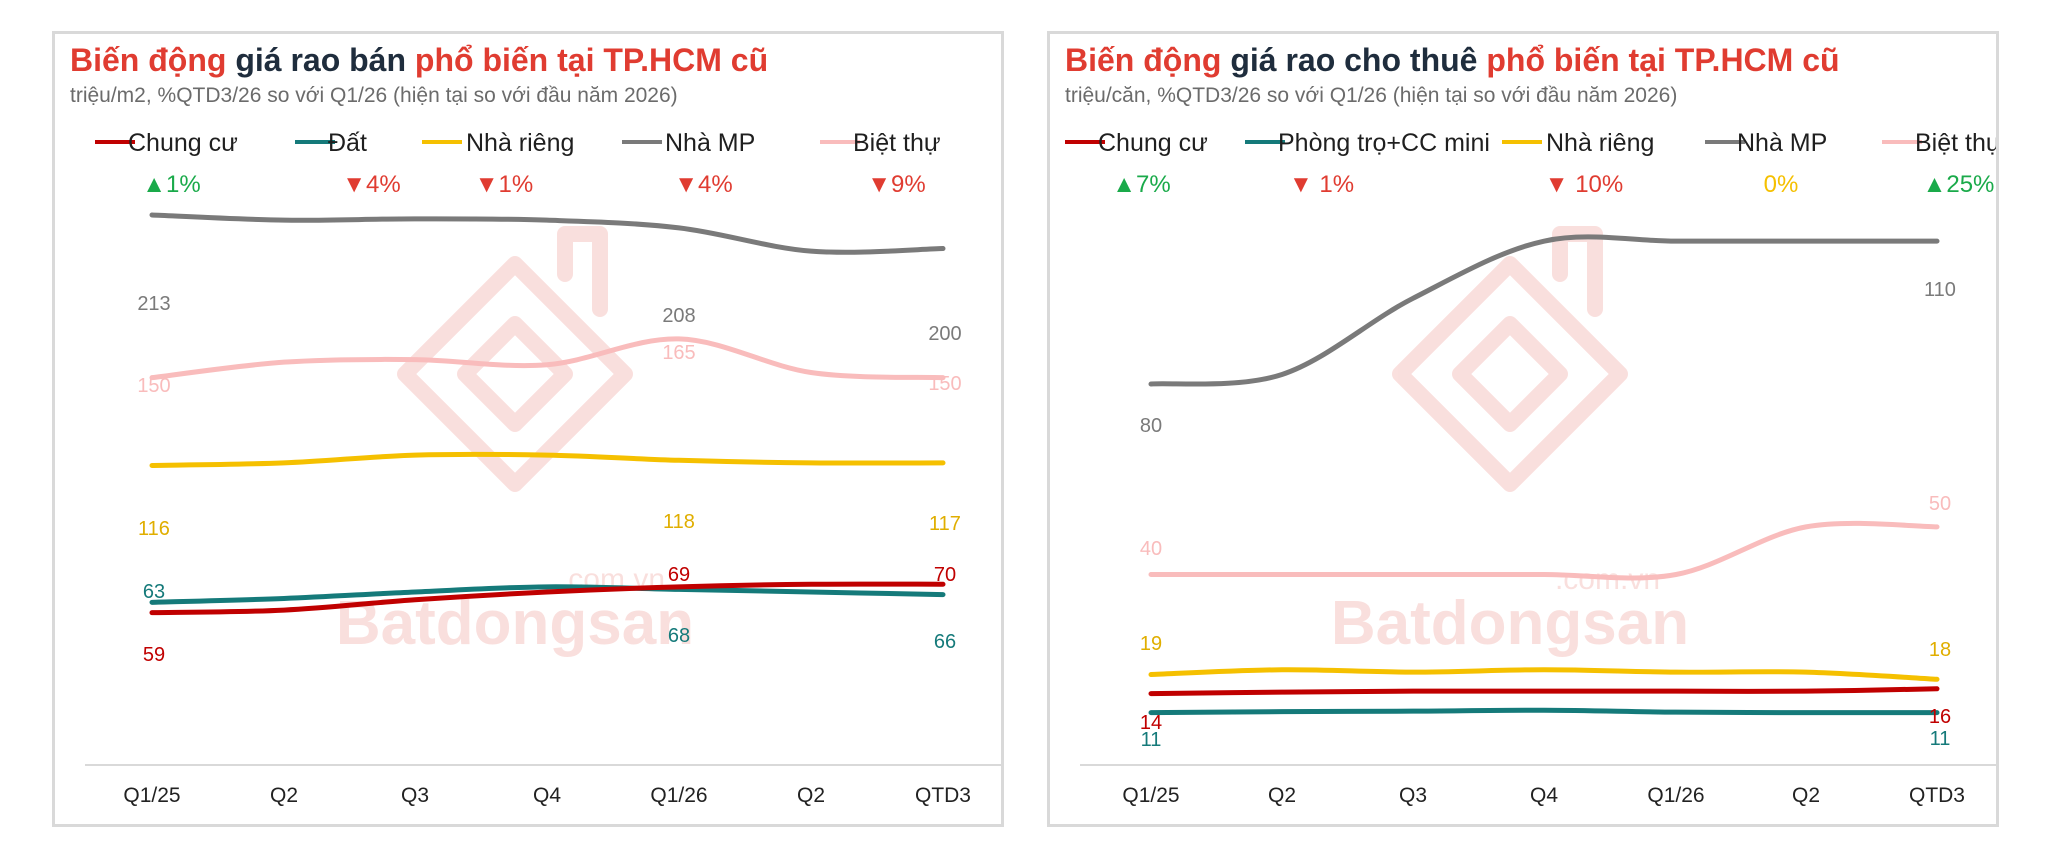 The height and width of the screenshot is (847, 2048). What do you see at coordinates (1781, 184) in the screenshot?
I see `change-pct-nha-mp: 0%` at bounding box center [1781, 184].